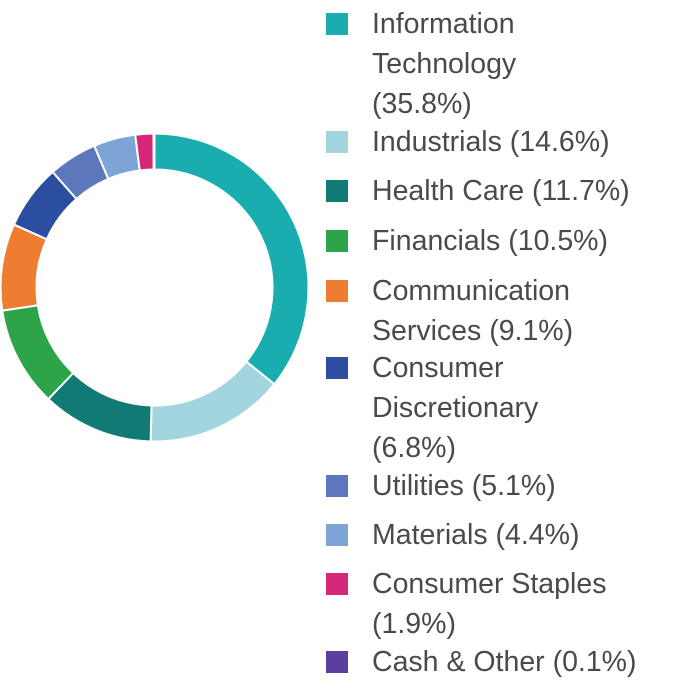 Image resolution: width=675 pixels, height=688 pixels. Describe the element at coordinates (490, 241) in the screenshot. I see `legend-label: Financials (10.5%)` at that location.